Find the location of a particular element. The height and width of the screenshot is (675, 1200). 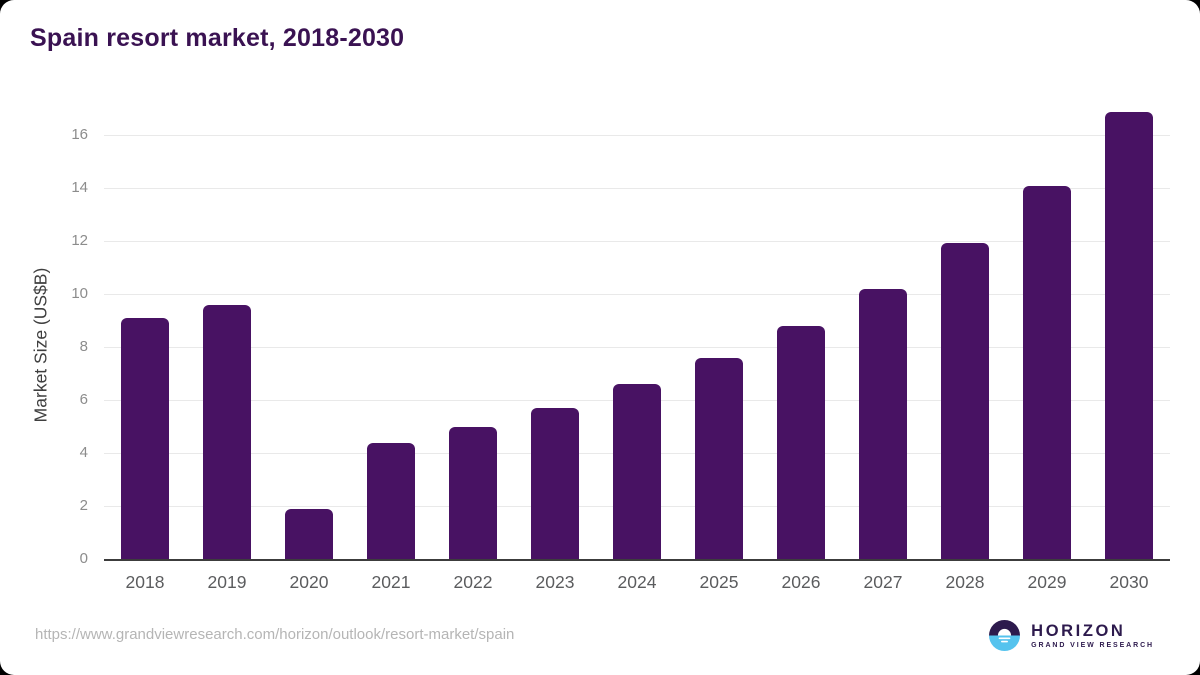

x-tick-label-2018: 2018 is located at coordinates (145, 582).